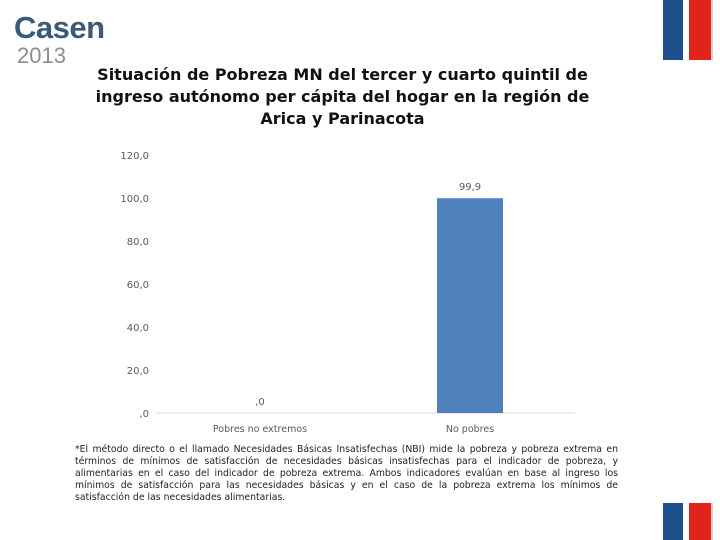 The image size is (720, 540). I want to click on y-tick-label: 20,0, so click(138, 371).